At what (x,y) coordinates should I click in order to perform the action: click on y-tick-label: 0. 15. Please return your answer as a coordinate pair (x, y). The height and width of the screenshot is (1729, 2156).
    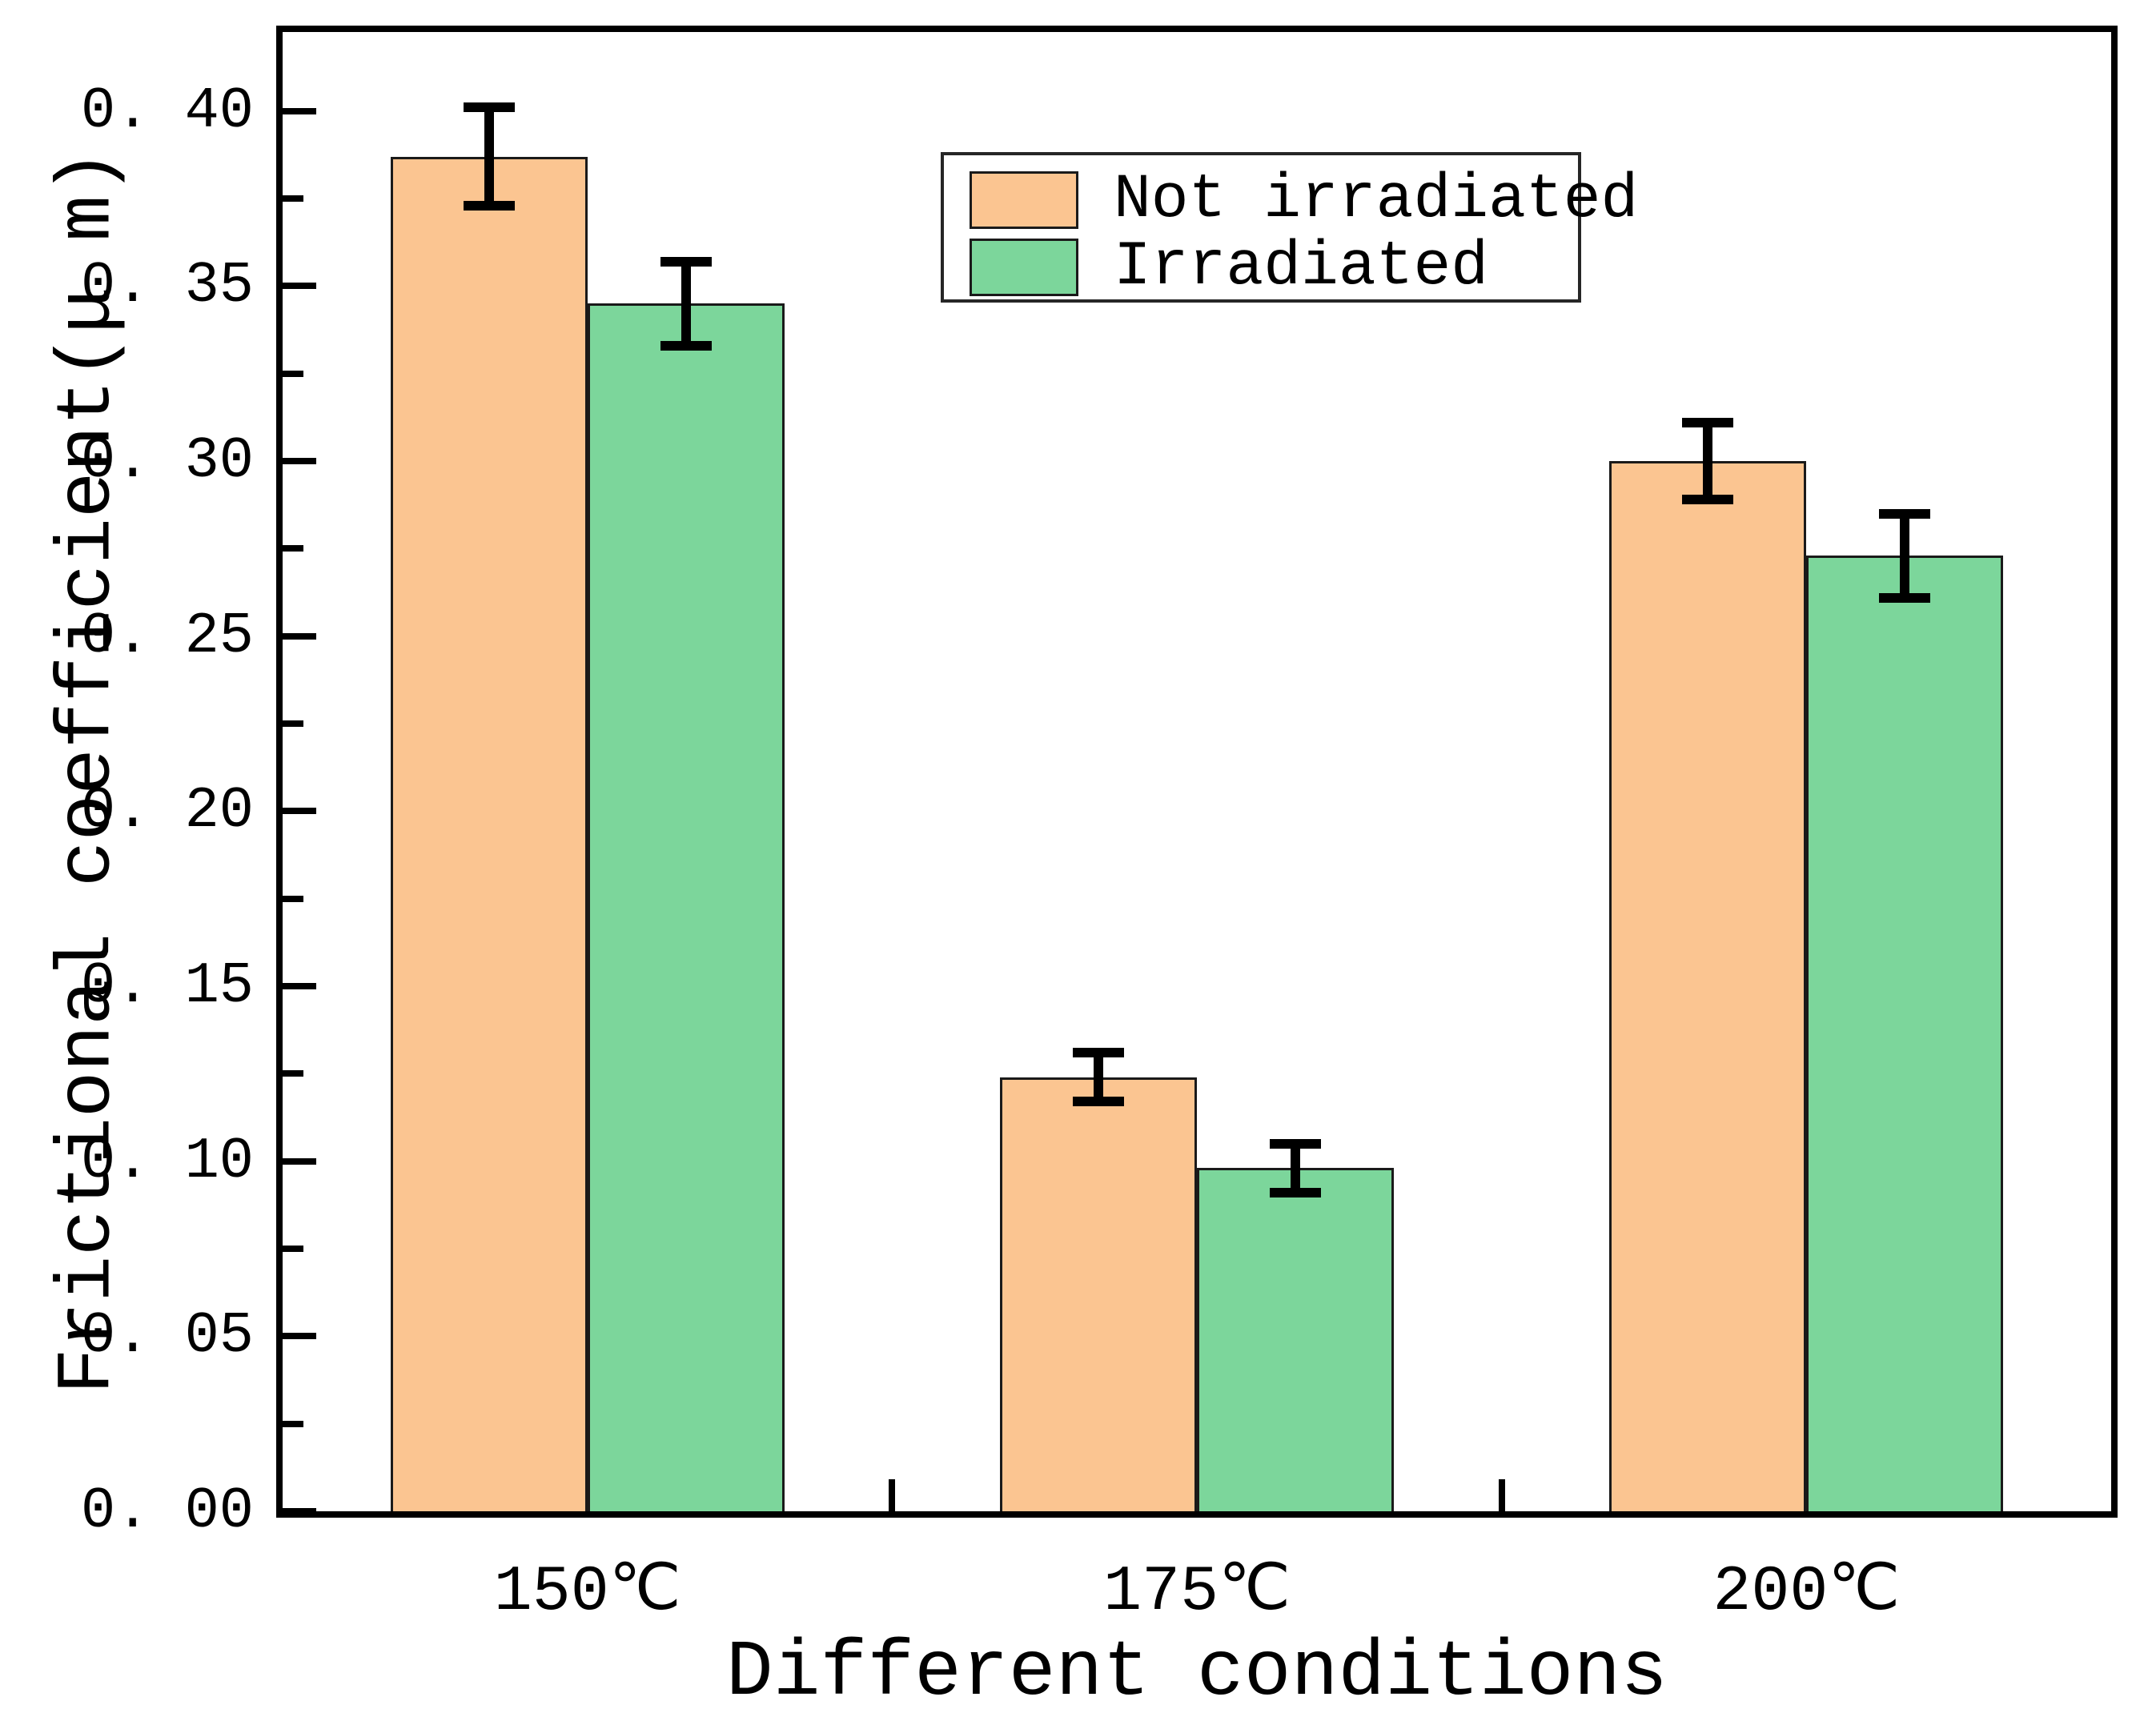
    Looking at the image, I should click on (167, 987).